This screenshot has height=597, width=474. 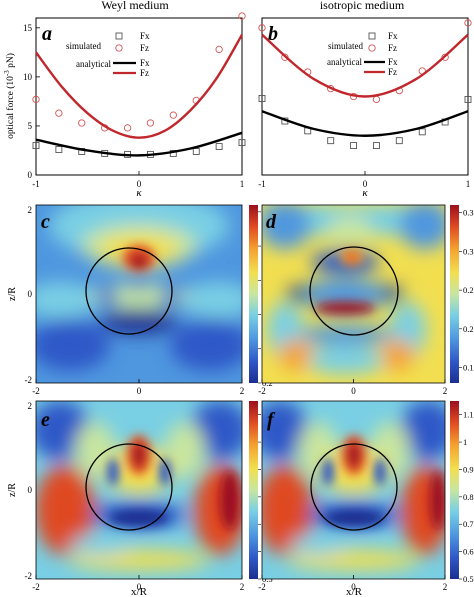 I want to click on heatmap-d, so click(x=353, y=294).